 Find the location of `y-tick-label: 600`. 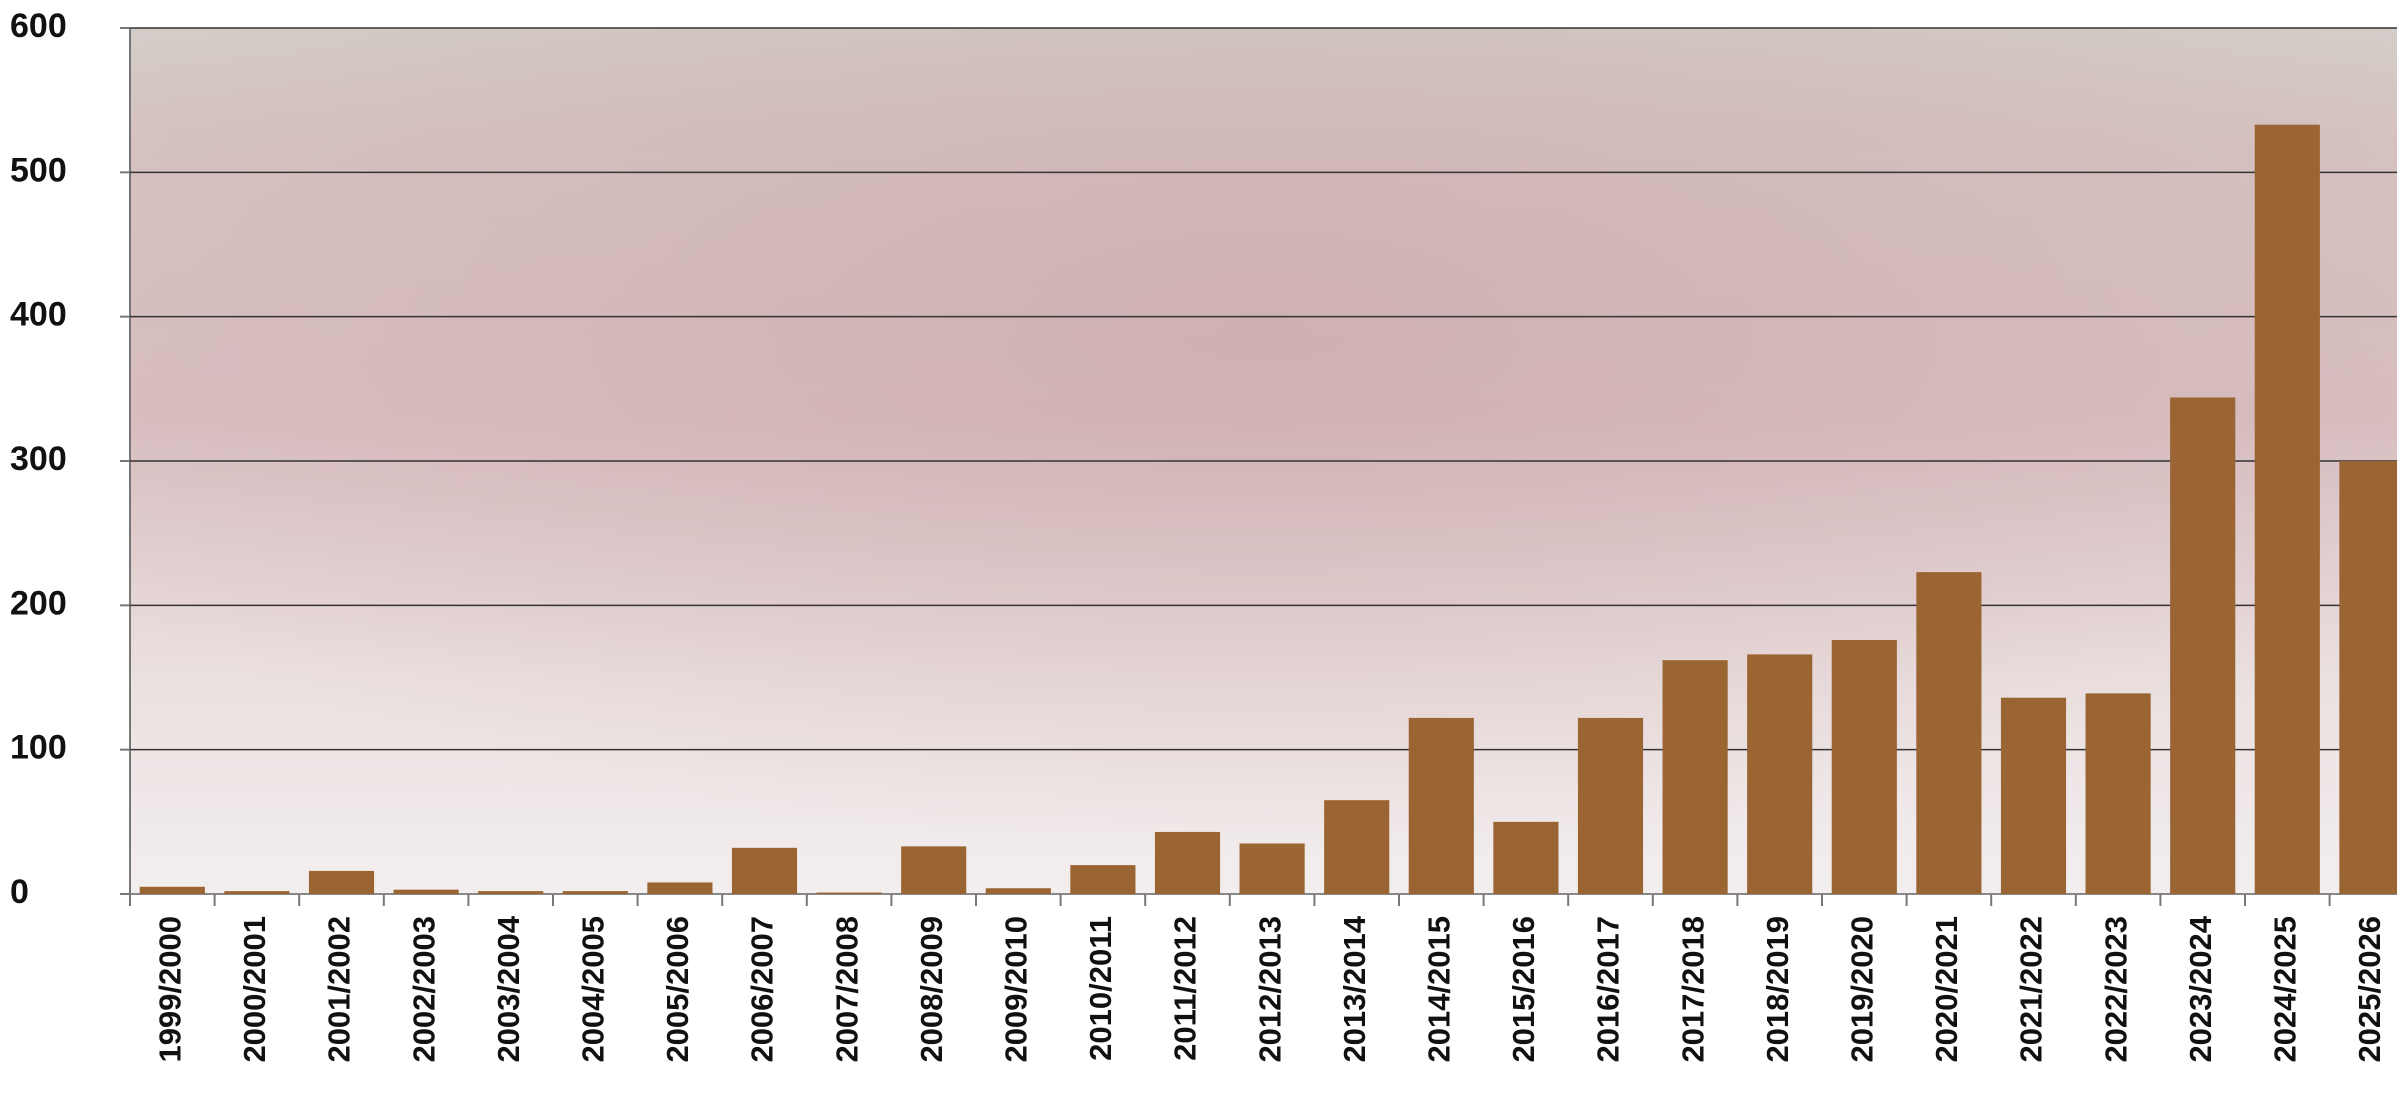

y-tick-label: 600 is located at coordinates (38, 26).